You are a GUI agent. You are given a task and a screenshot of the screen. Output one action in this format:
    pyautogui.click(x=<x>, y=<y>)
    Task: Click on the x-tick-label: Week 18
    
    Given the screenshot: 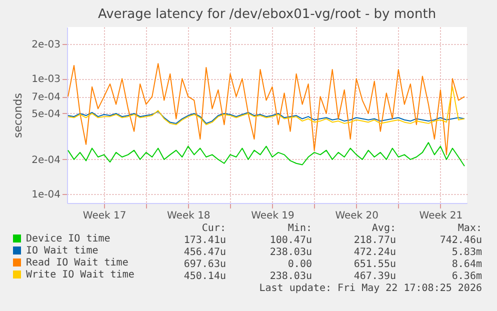 What is the action you would take?
    pyautogui.click(x=188, y=216)
    